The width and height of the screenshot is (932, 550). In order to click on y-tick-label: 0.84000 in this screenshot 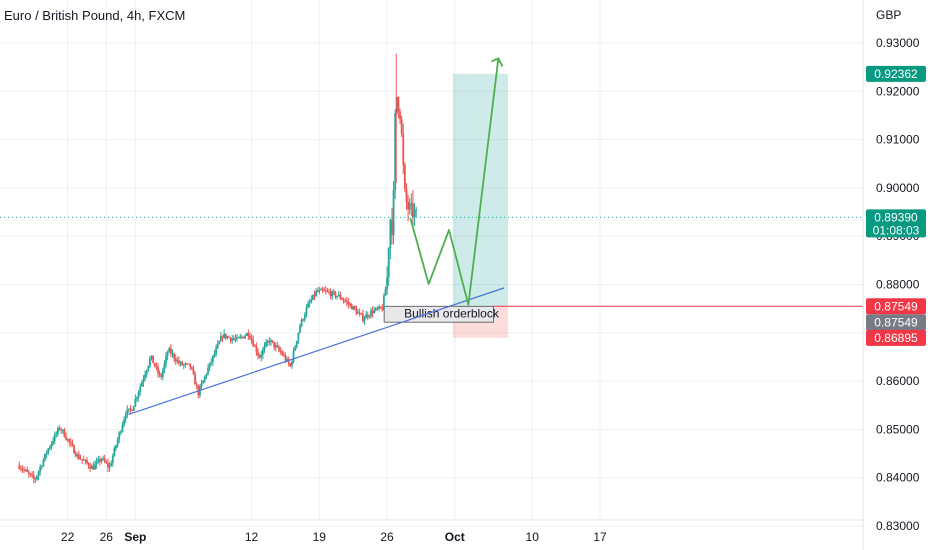, I will do `click(898, 478)`.